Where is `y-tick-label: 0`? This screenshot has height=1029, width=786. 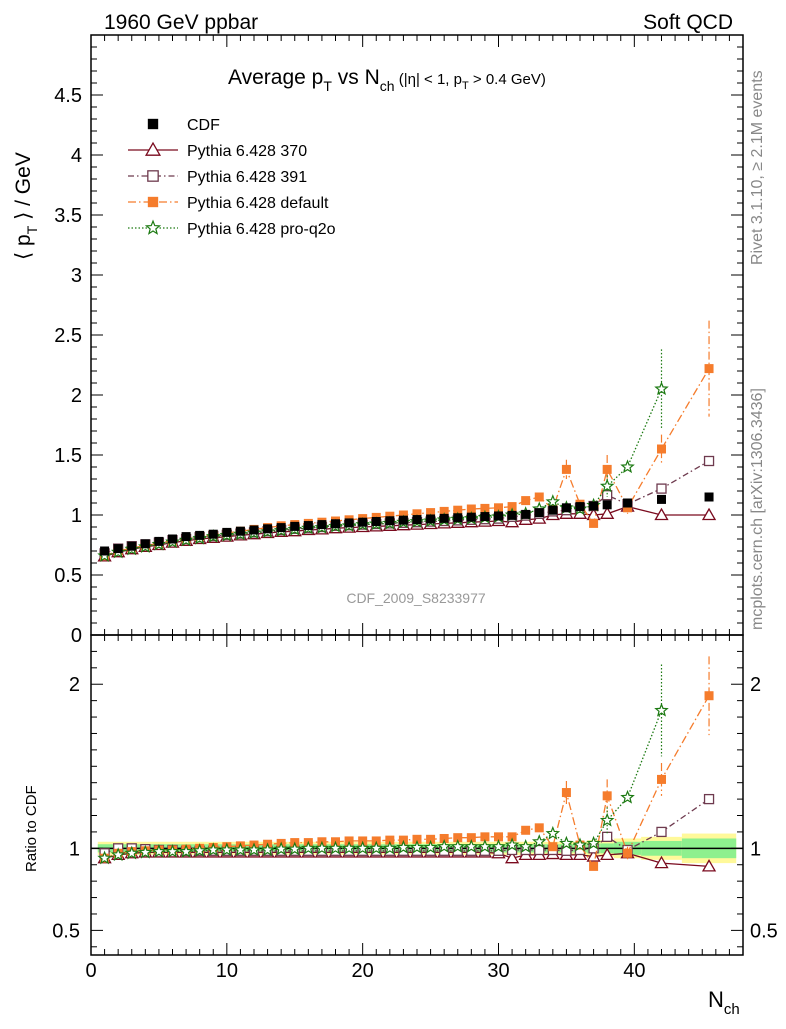
y-tick-label: 0 is located at coordinates (76, 636).